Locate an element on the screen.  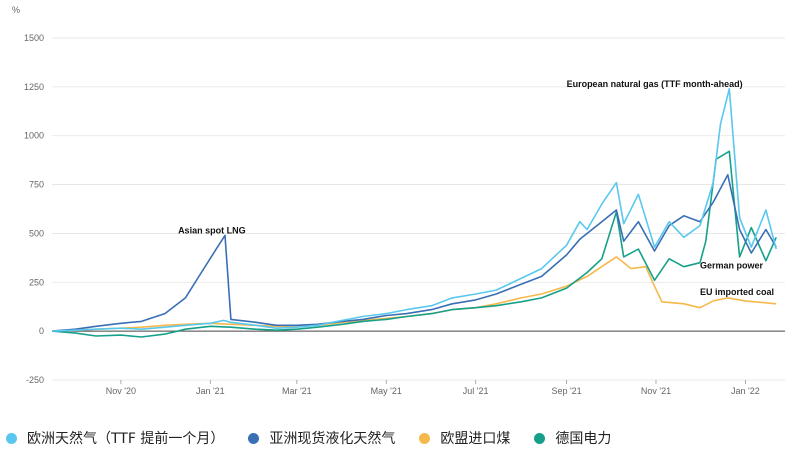
y-tick-label: -250 is located at coordinates (35, 380).